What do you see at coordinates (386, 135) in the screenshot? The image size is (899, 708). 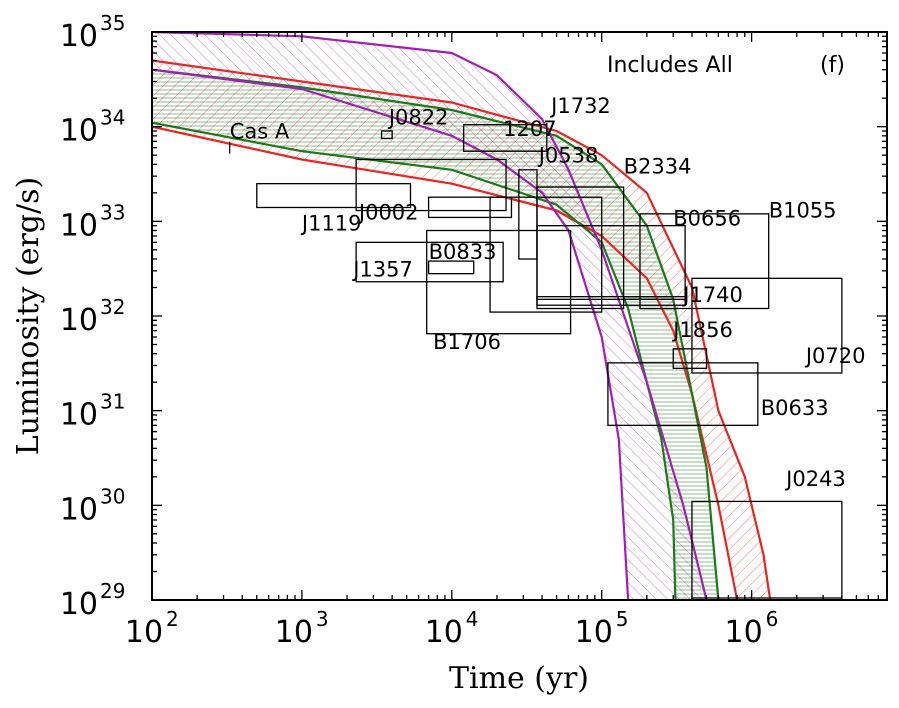 I see `source-box-j0822` at bounding box center [386, 135].